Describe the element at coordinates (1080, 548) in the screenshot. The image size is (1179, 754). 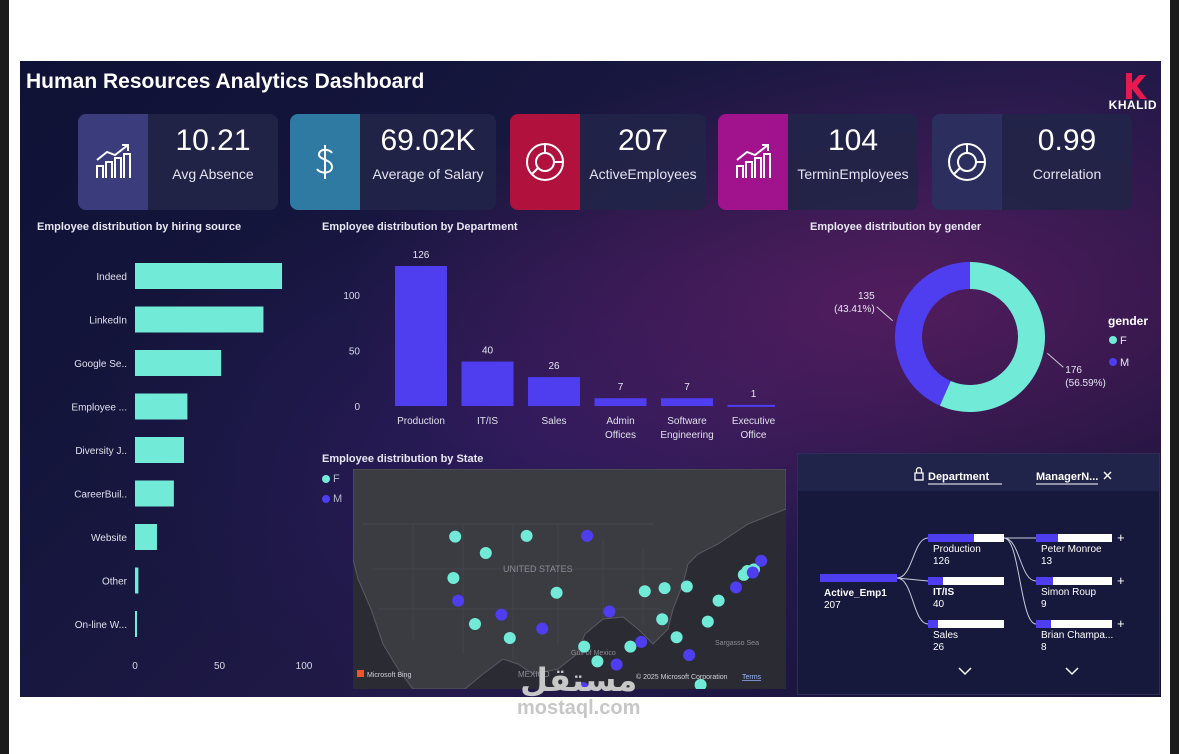
I see `tree-node-peter-monroe: Peter Monroe 13 +` at that location.